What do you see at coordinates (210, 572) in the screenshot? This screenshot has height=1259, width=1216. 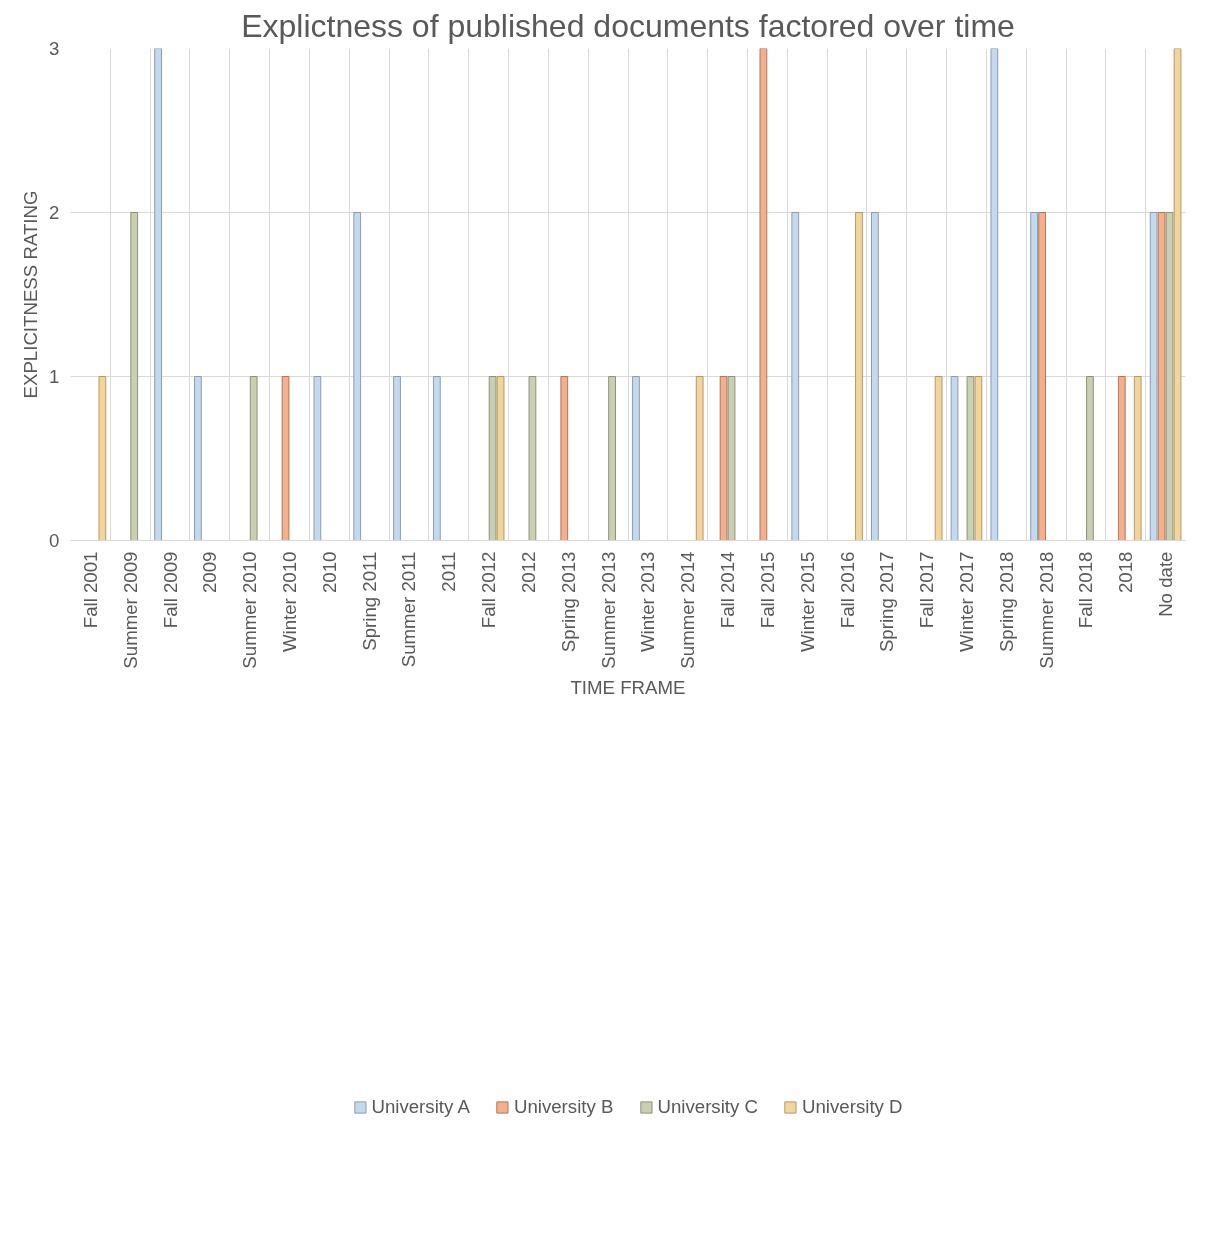 I see `x-tick-label: 2009` at bounding box center [210, 572].